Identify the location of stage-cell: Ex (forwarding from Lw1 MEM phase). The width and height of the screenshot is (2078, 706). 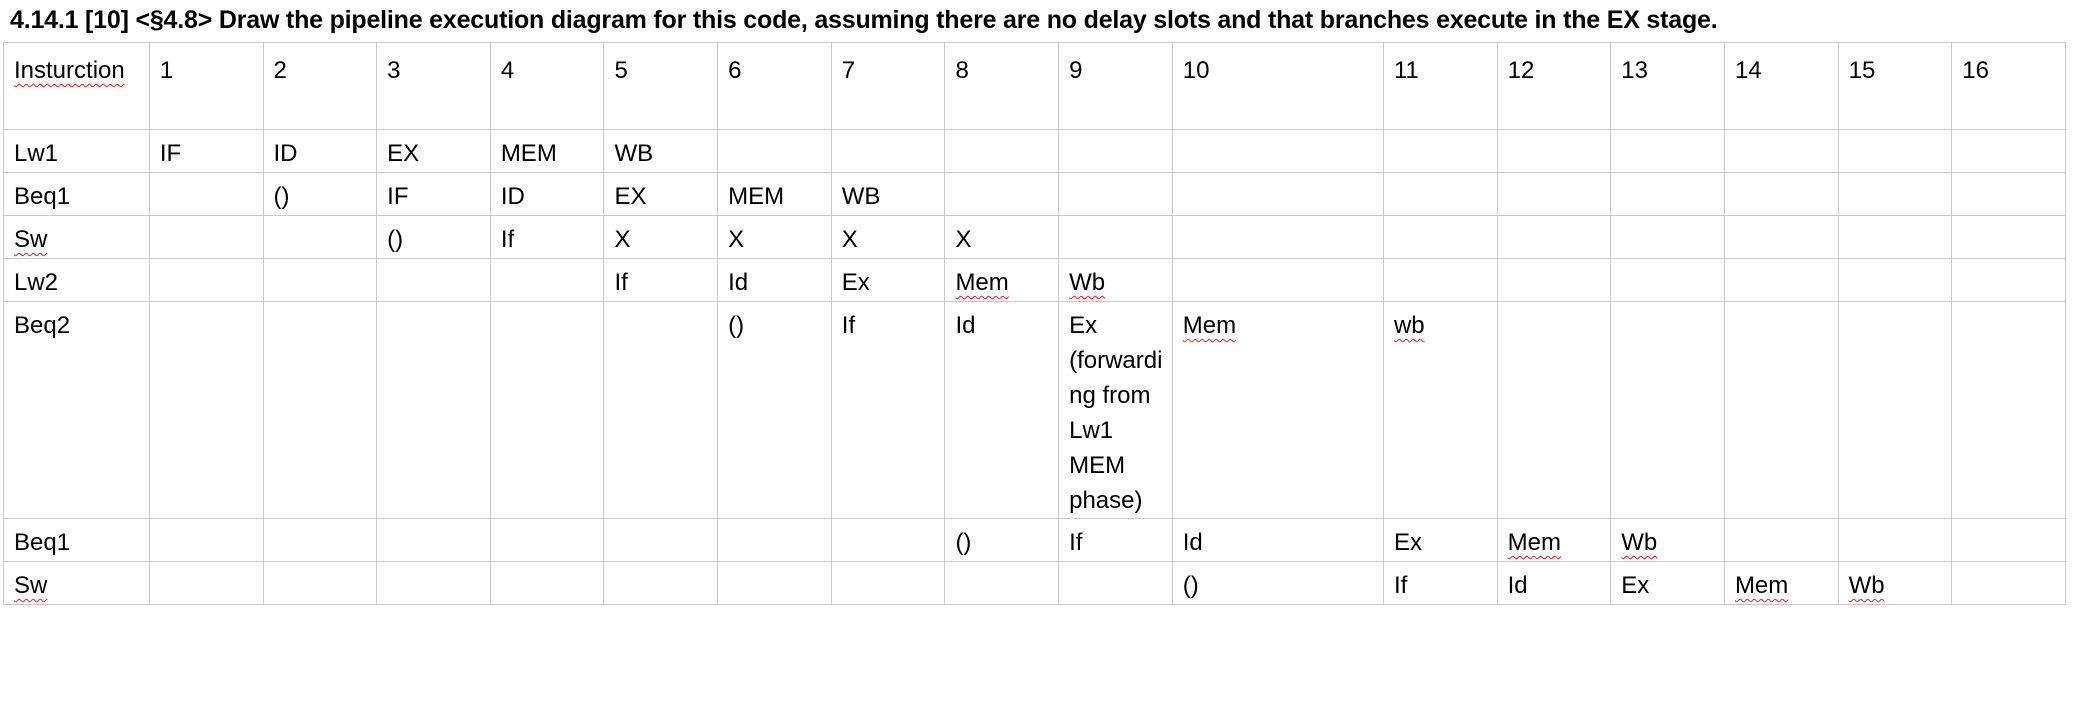
(1115, 410).